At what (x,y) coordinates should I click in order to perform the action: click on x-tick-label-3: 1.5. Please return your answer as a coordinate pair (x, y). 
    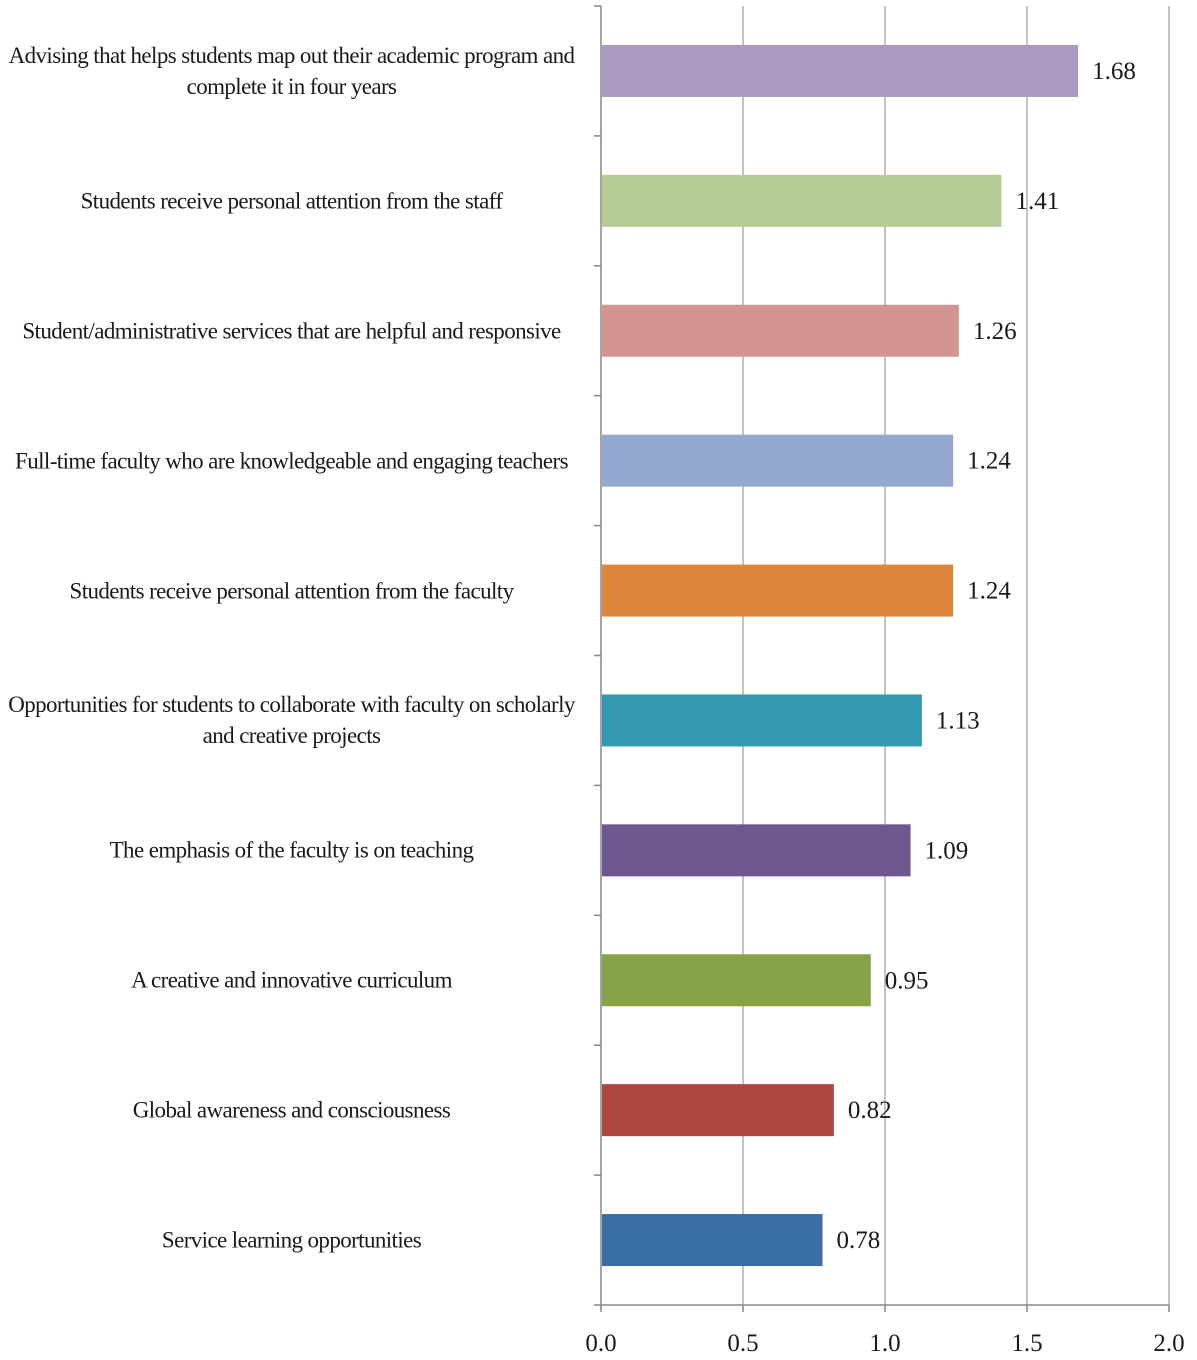
    Looking at the image, I should click on (1026, 1343).